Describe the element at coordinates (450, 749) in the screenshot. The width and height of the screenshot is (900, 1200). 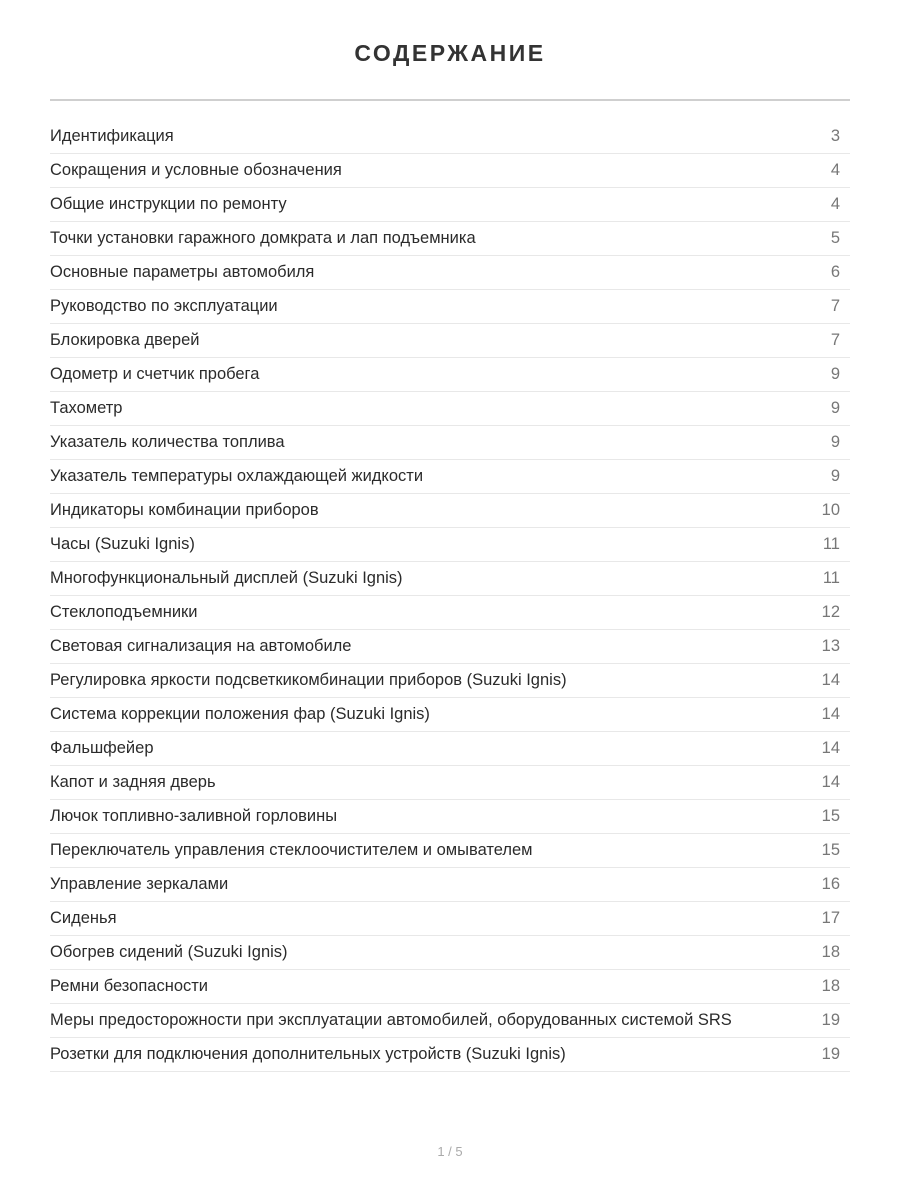
I see `toc-entry: Фальшфейер 14` at that location.